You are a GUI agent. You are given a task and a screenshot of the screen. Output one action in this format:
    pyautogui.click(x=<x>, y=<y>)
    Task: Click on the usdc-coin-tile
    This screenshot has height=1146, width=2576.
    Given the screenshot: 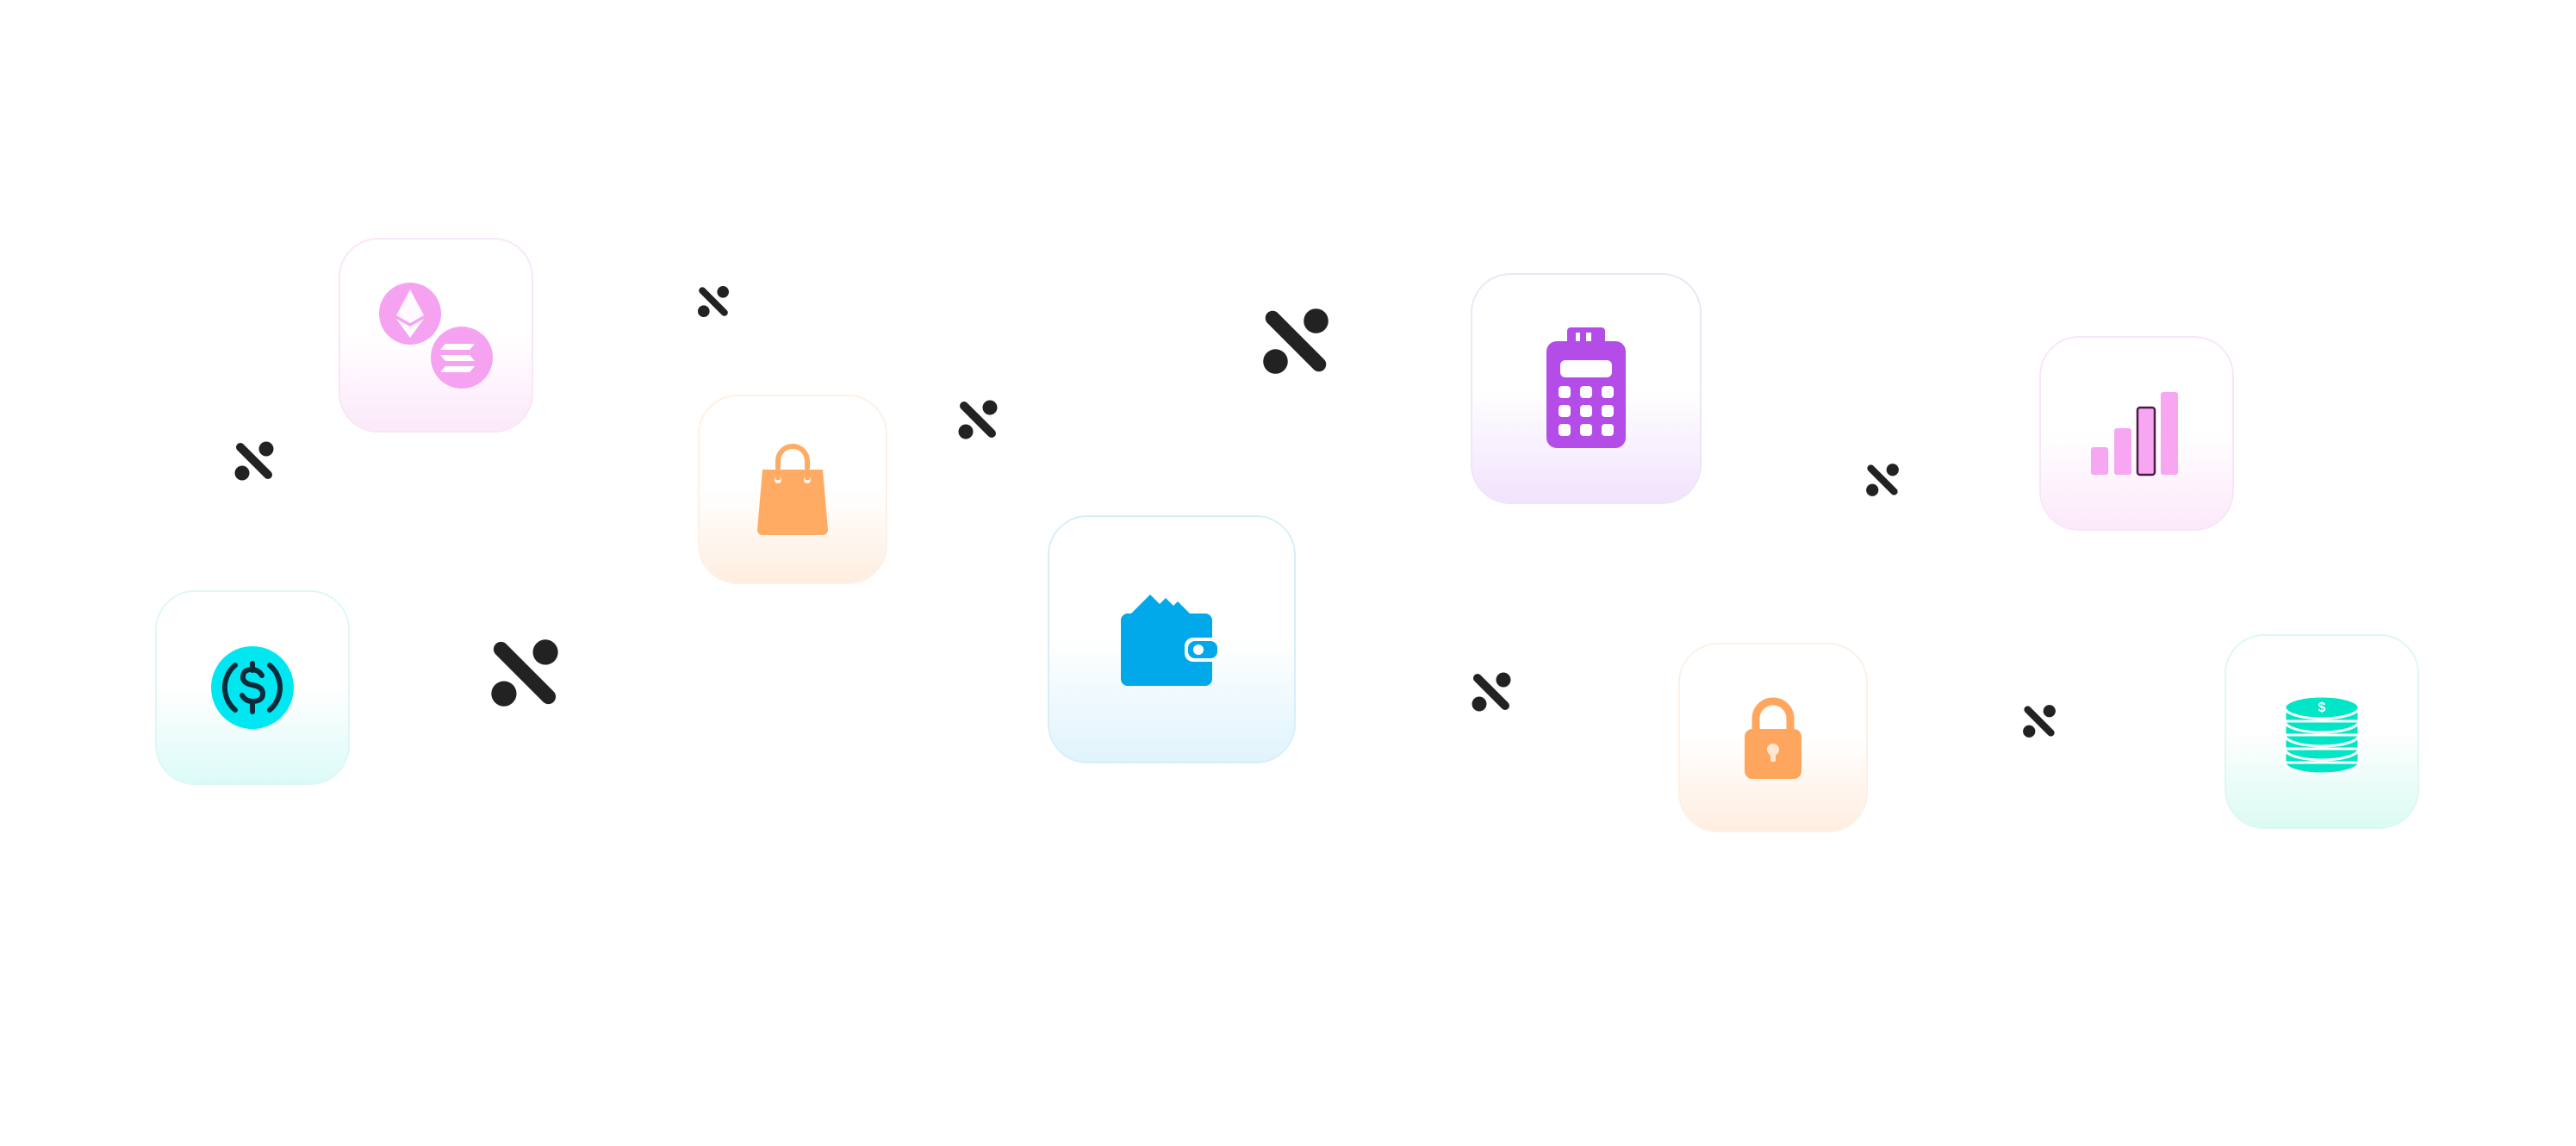 What is the action you would take?
    pyautogui.click(x=253, y=719)
    